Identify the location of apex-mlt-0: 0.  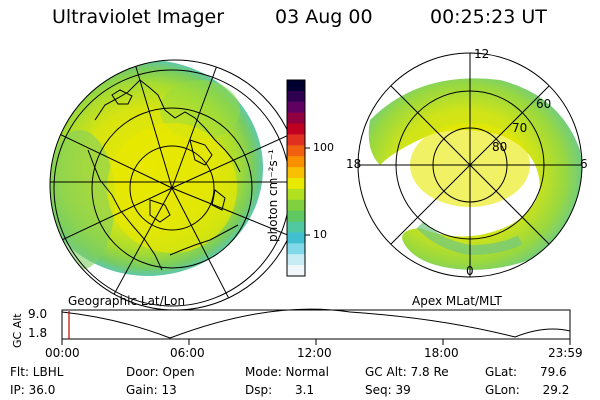
(470, 271).